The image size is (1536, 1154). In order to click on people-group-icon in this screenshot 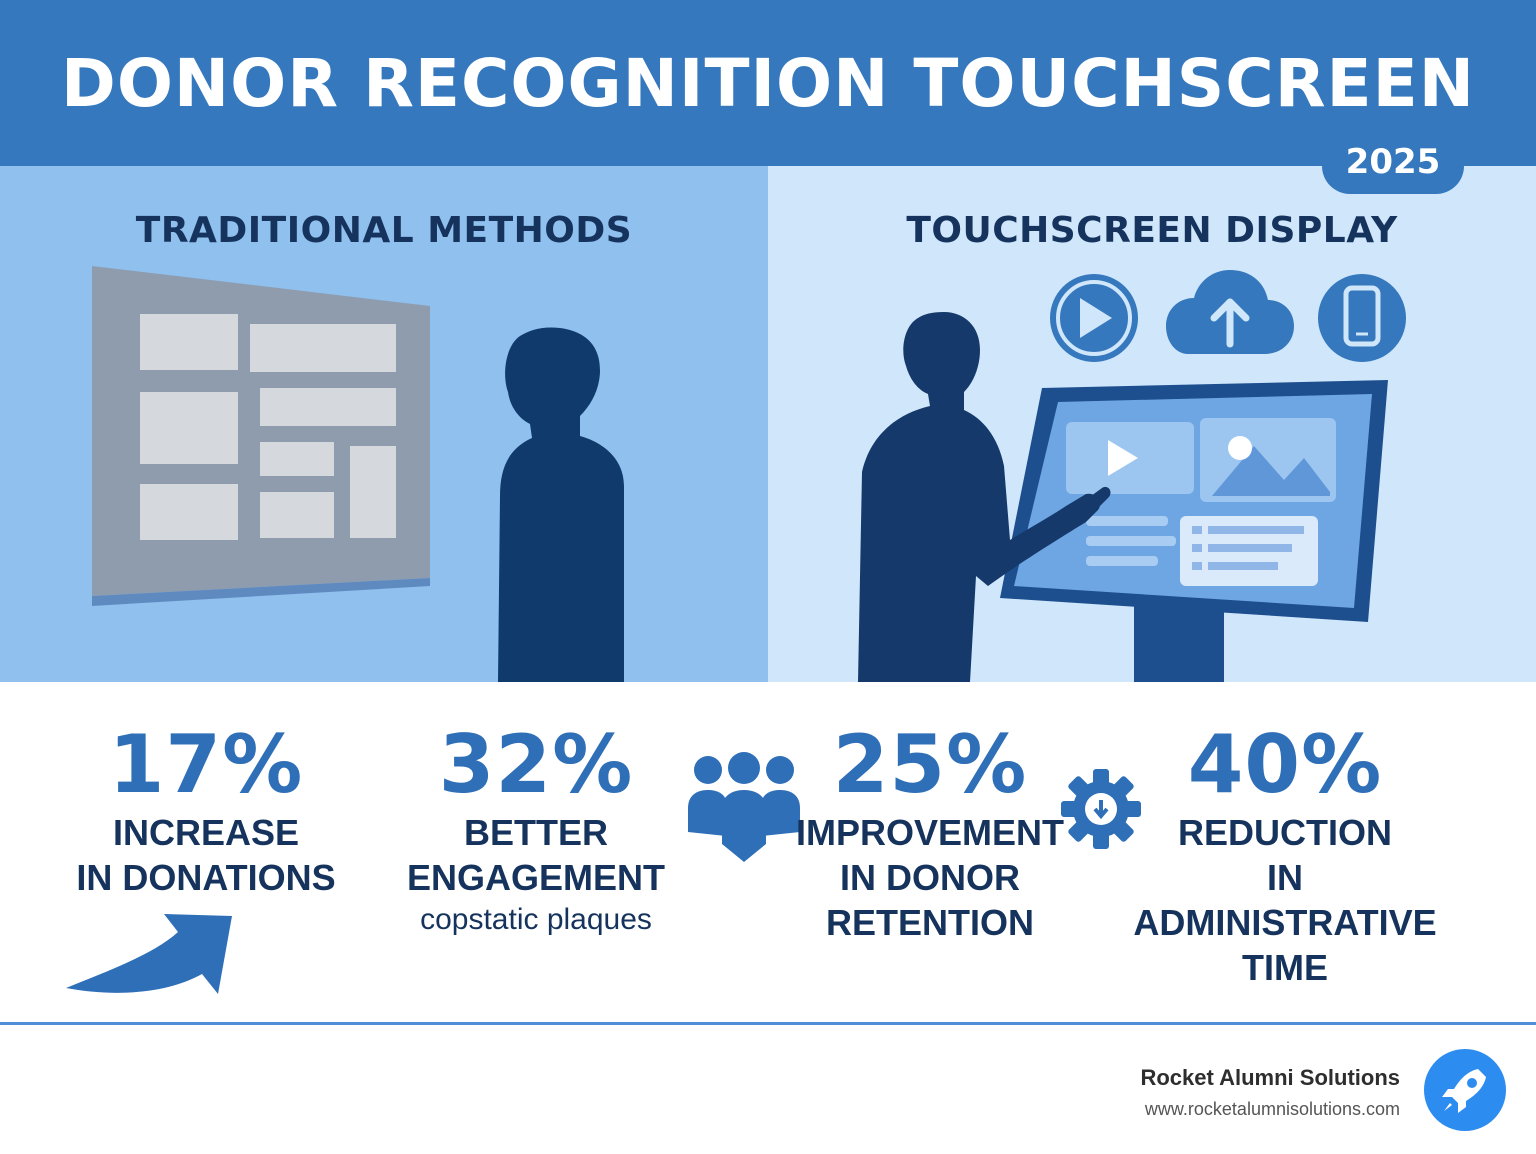, I will do `click(744, 807)`.